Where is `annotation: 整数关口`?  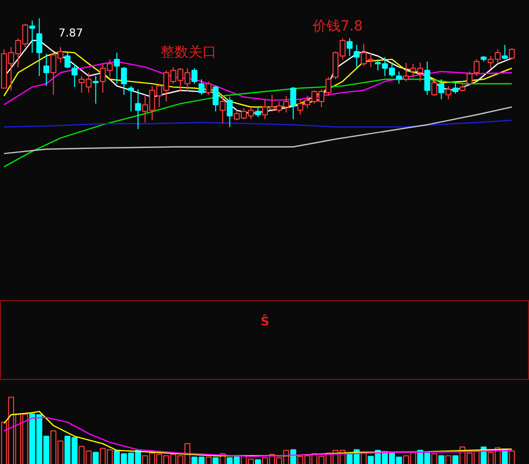 annotation: 整数关口 is located at coordinates (188, 52).